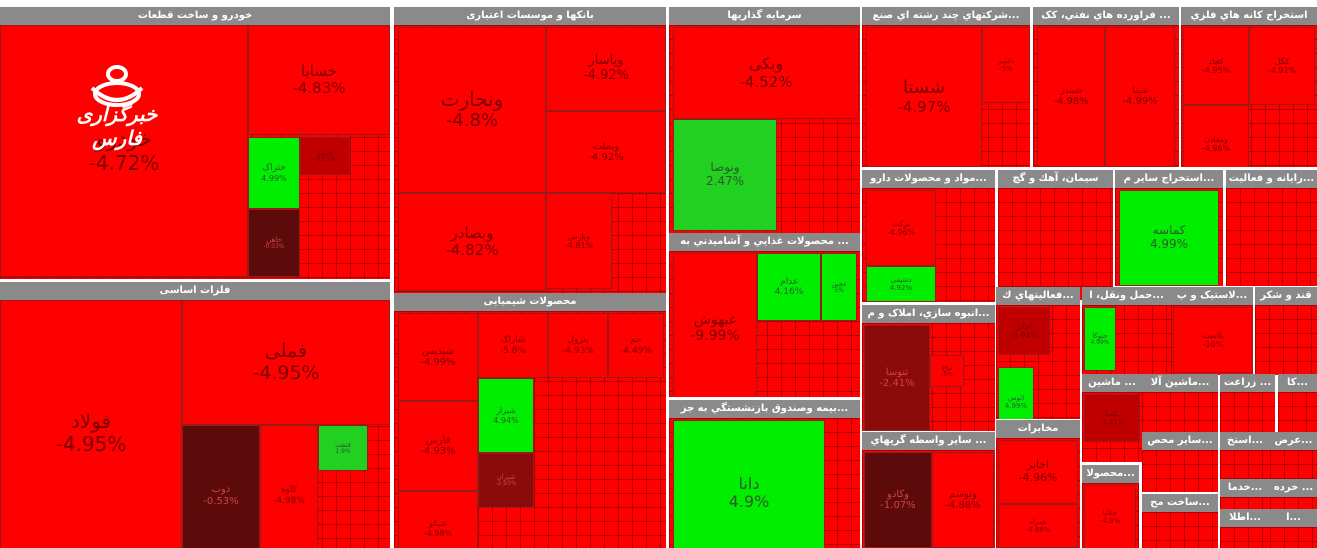 This screenshot has height=548, width=1317. What do you see at coordinates (472, 121) in the screenshot?
I see `stock-change: -4.8%` at bounding box center [472, 121].